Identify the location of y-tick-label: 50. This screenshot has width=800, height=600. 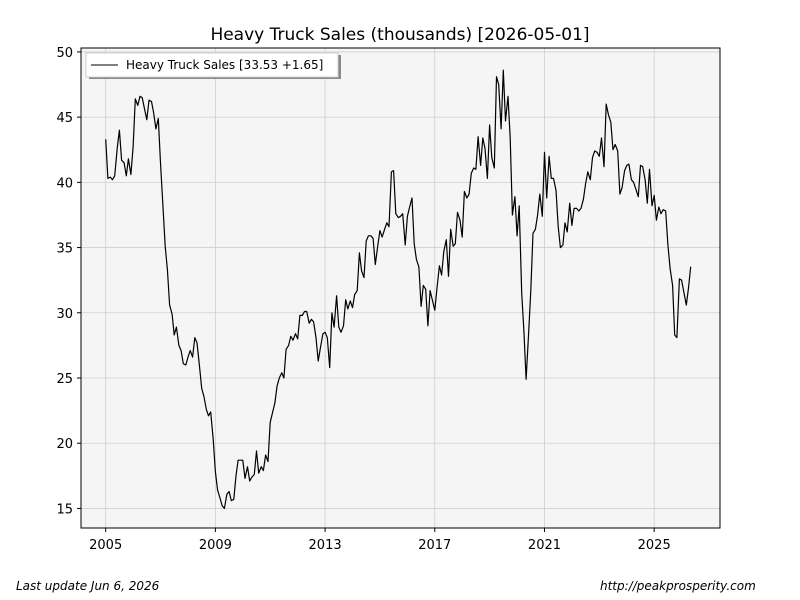
(64, 53).